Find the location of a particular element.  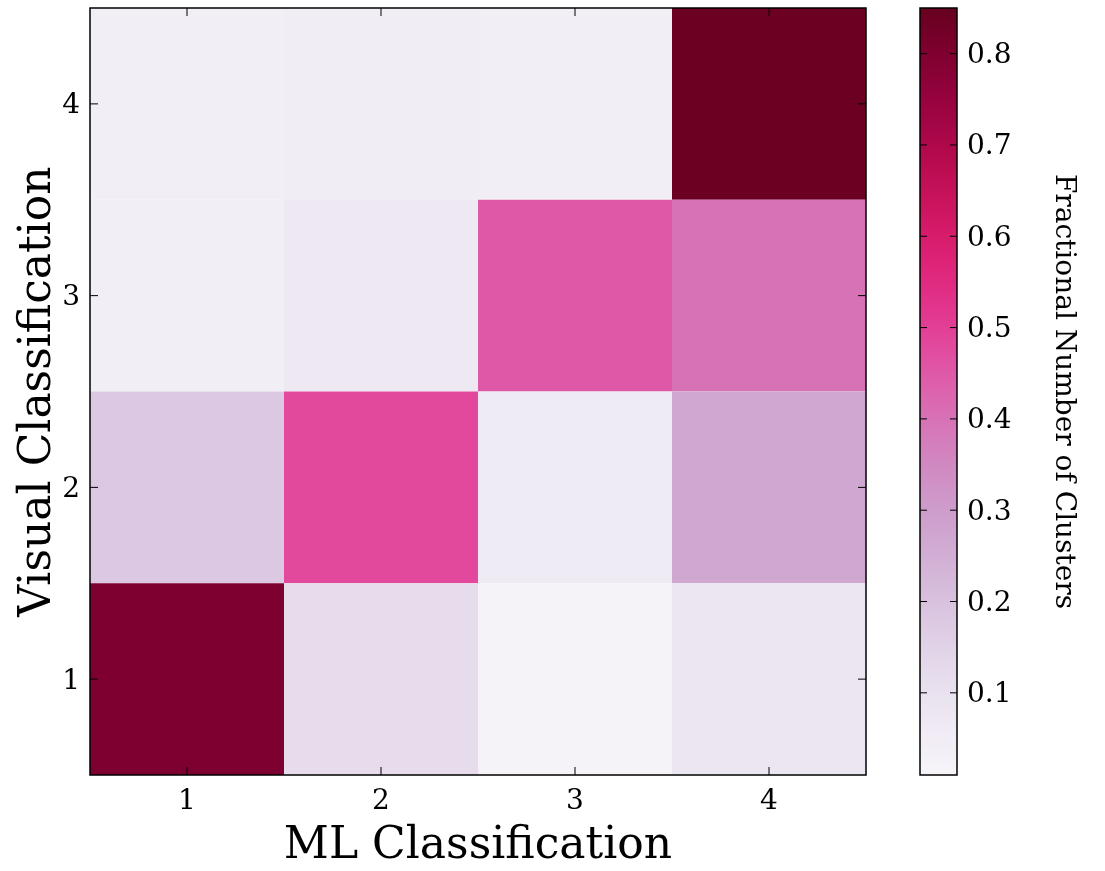

color-bar-label: 0.3 is located at coordinates (989, 510).